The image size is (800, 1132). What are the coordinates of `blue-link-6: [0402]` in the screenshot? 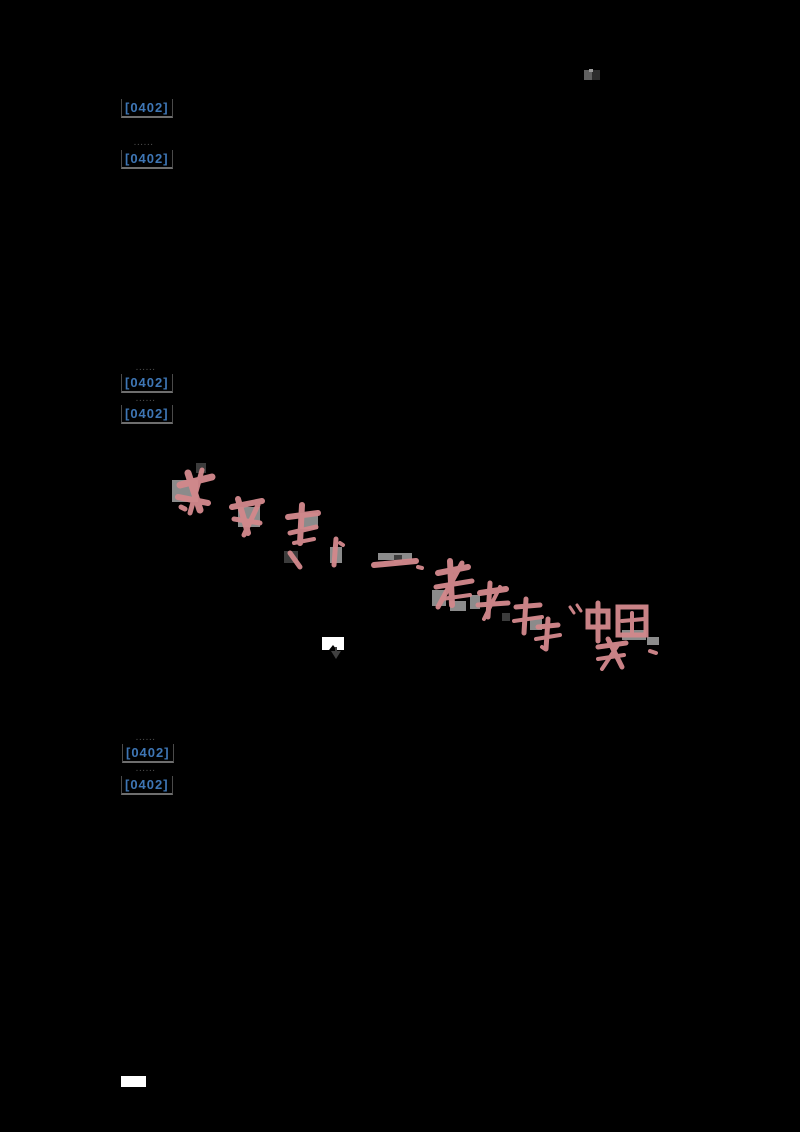 It's located at (147, 785).